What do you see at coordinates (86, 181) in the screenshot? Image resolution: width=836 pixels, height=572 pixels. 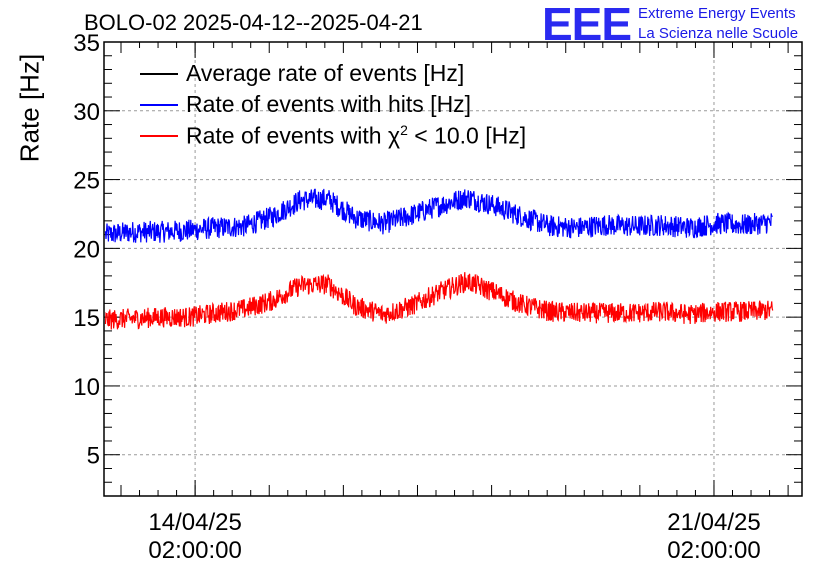 I see `y-tick-label: 25` at bounding box center [86, 181].